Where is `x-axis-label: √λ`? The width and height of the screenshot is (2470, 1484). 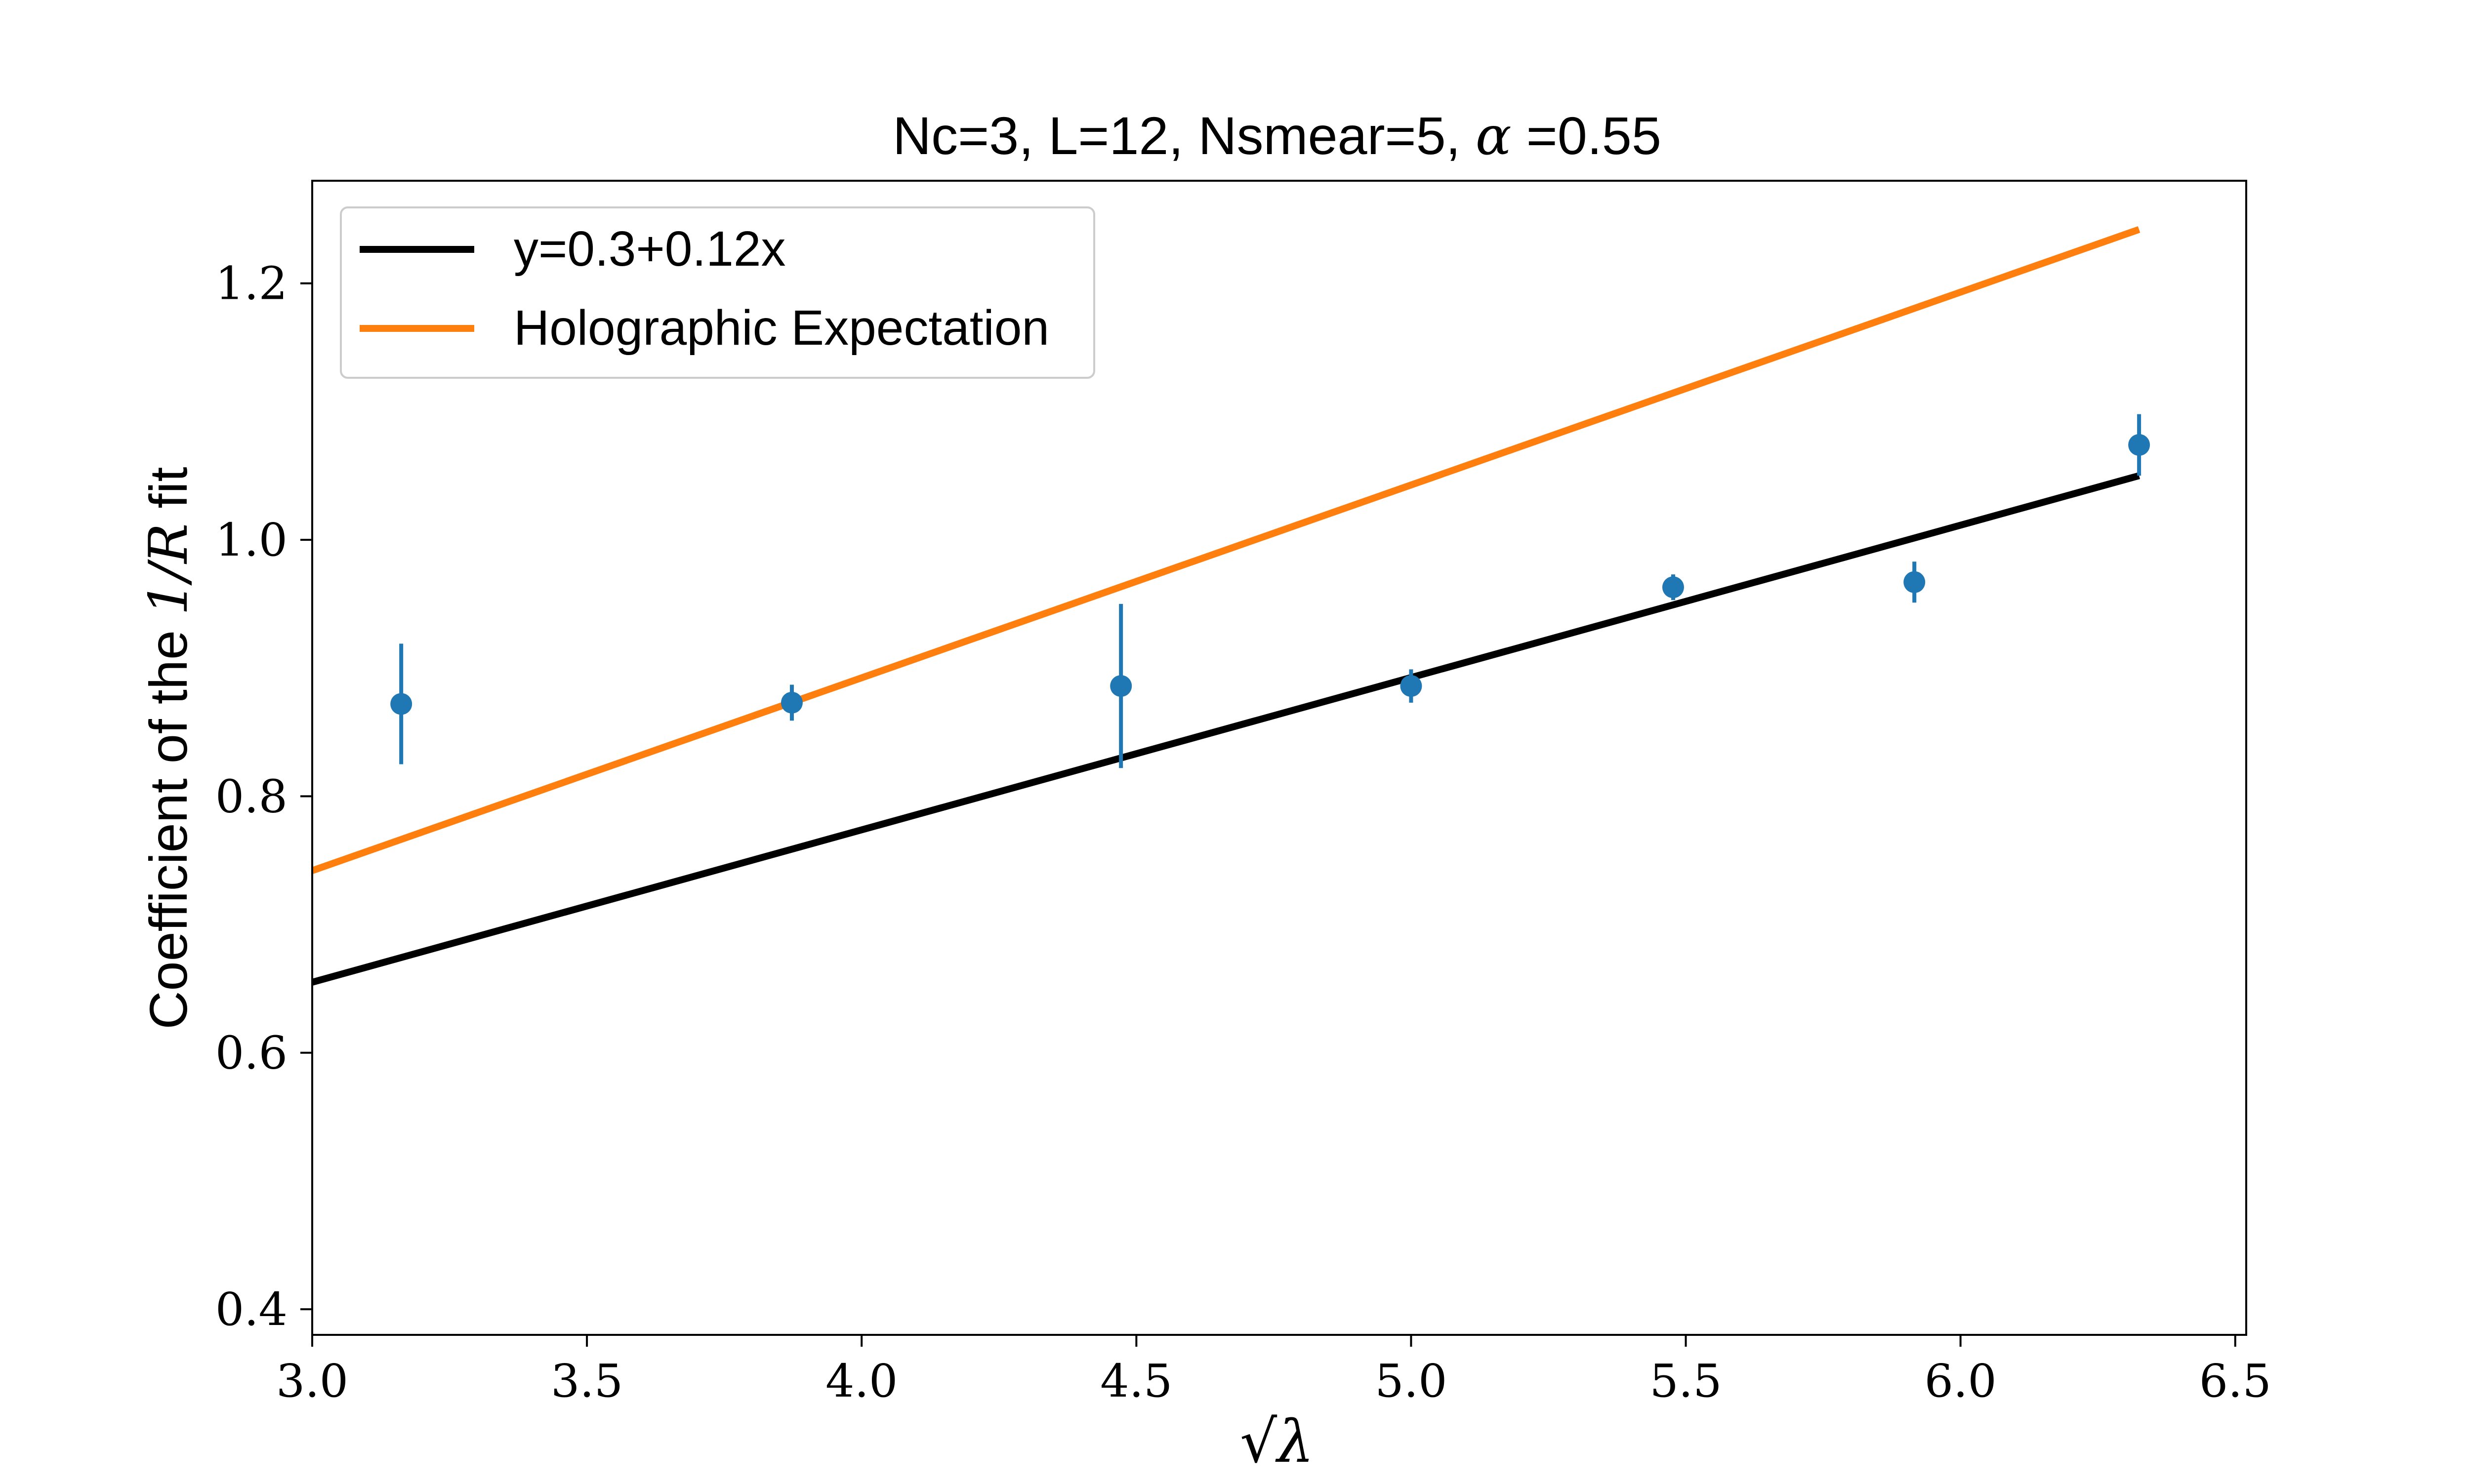 x-axis-label: √λ is located at coordinates (1277, 1441).